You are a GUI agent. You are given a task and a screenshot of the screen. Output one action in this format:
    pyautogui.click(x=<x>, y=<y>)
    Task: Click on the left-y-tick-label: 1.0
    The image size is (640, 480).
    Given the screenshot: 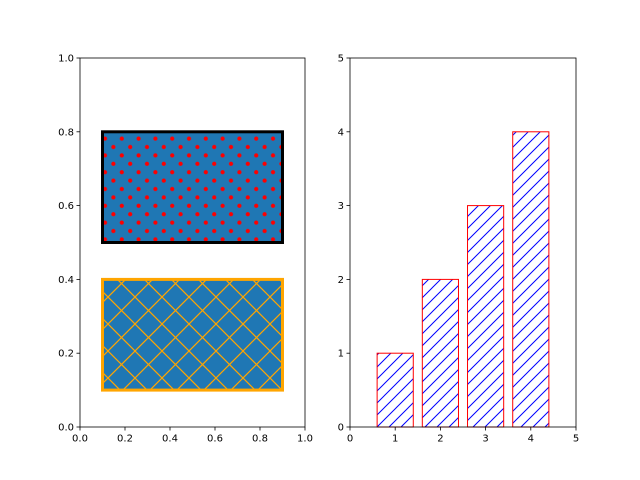 What is the action you would take?
    pyautogui.click(x=66, y=59)
    